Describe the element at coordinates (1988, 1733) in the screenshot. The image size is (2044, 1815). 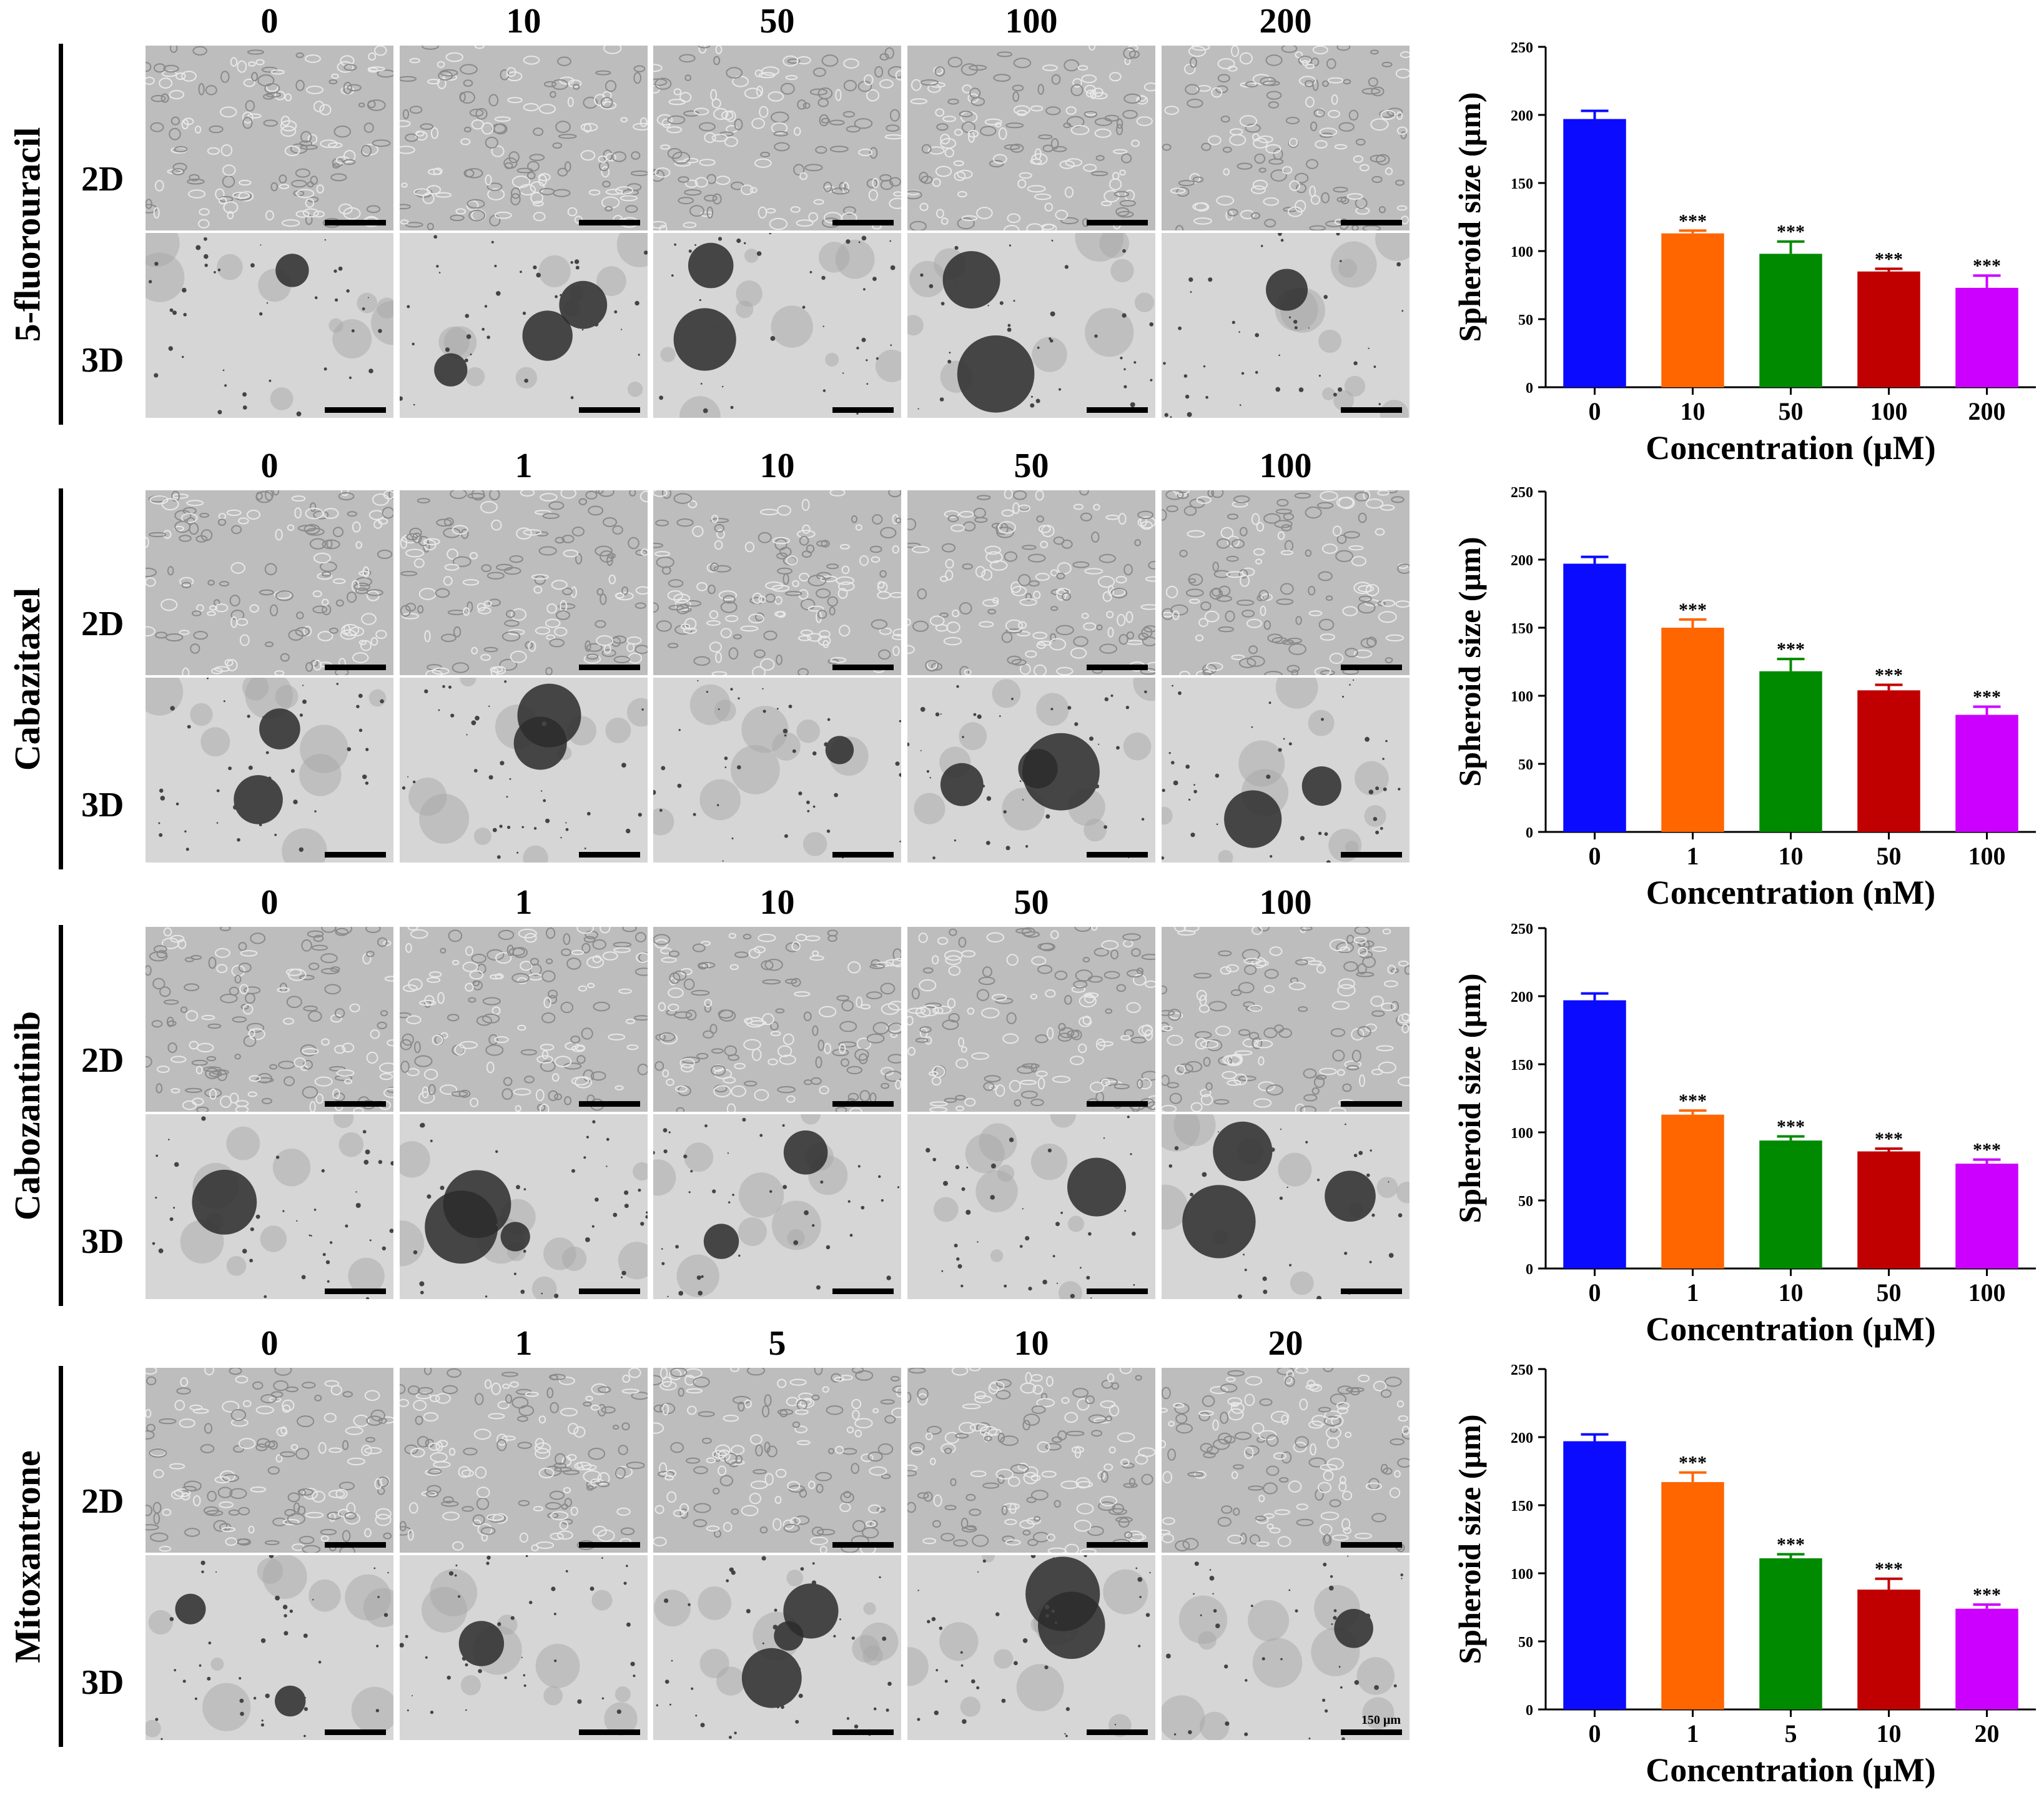
I see `x-tick-label: 20` at that location.